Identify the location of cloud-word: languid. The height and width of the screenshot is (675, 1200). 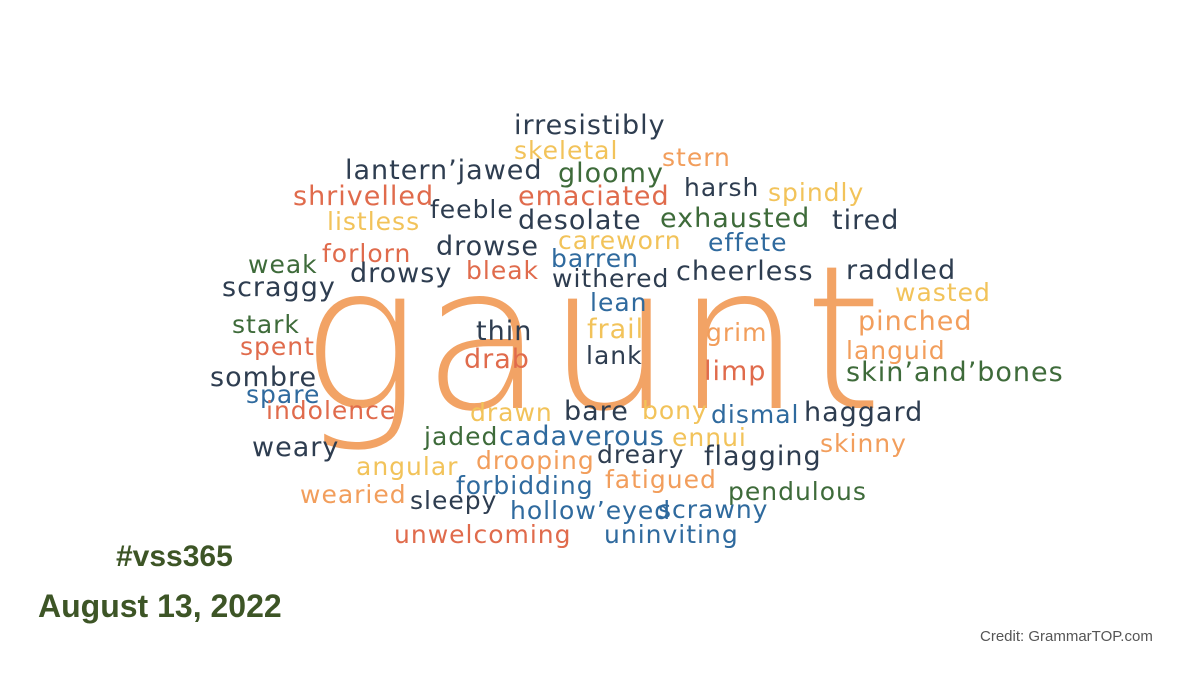
(896, 350).